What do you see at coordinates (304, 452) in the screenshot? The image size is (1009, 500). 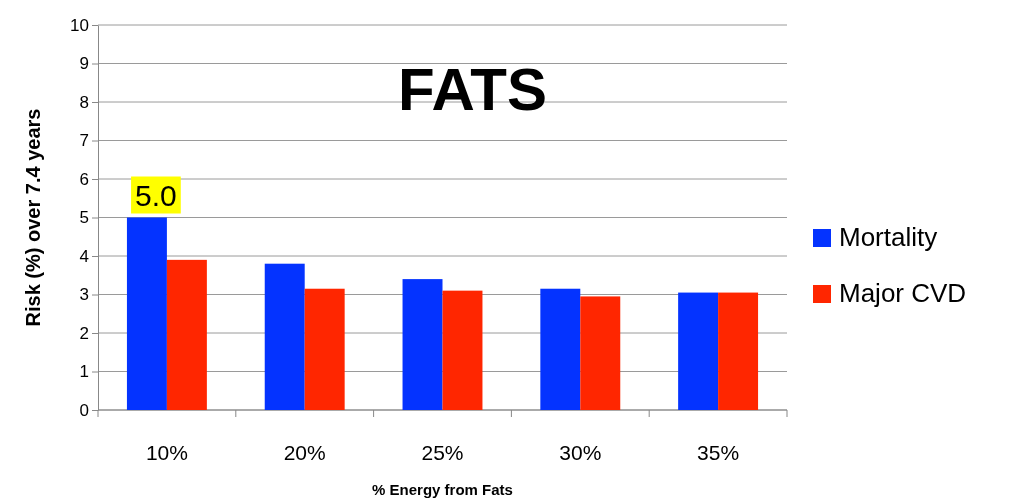 I see `x-tick-label: 20%` at bounding box center [304, 452].